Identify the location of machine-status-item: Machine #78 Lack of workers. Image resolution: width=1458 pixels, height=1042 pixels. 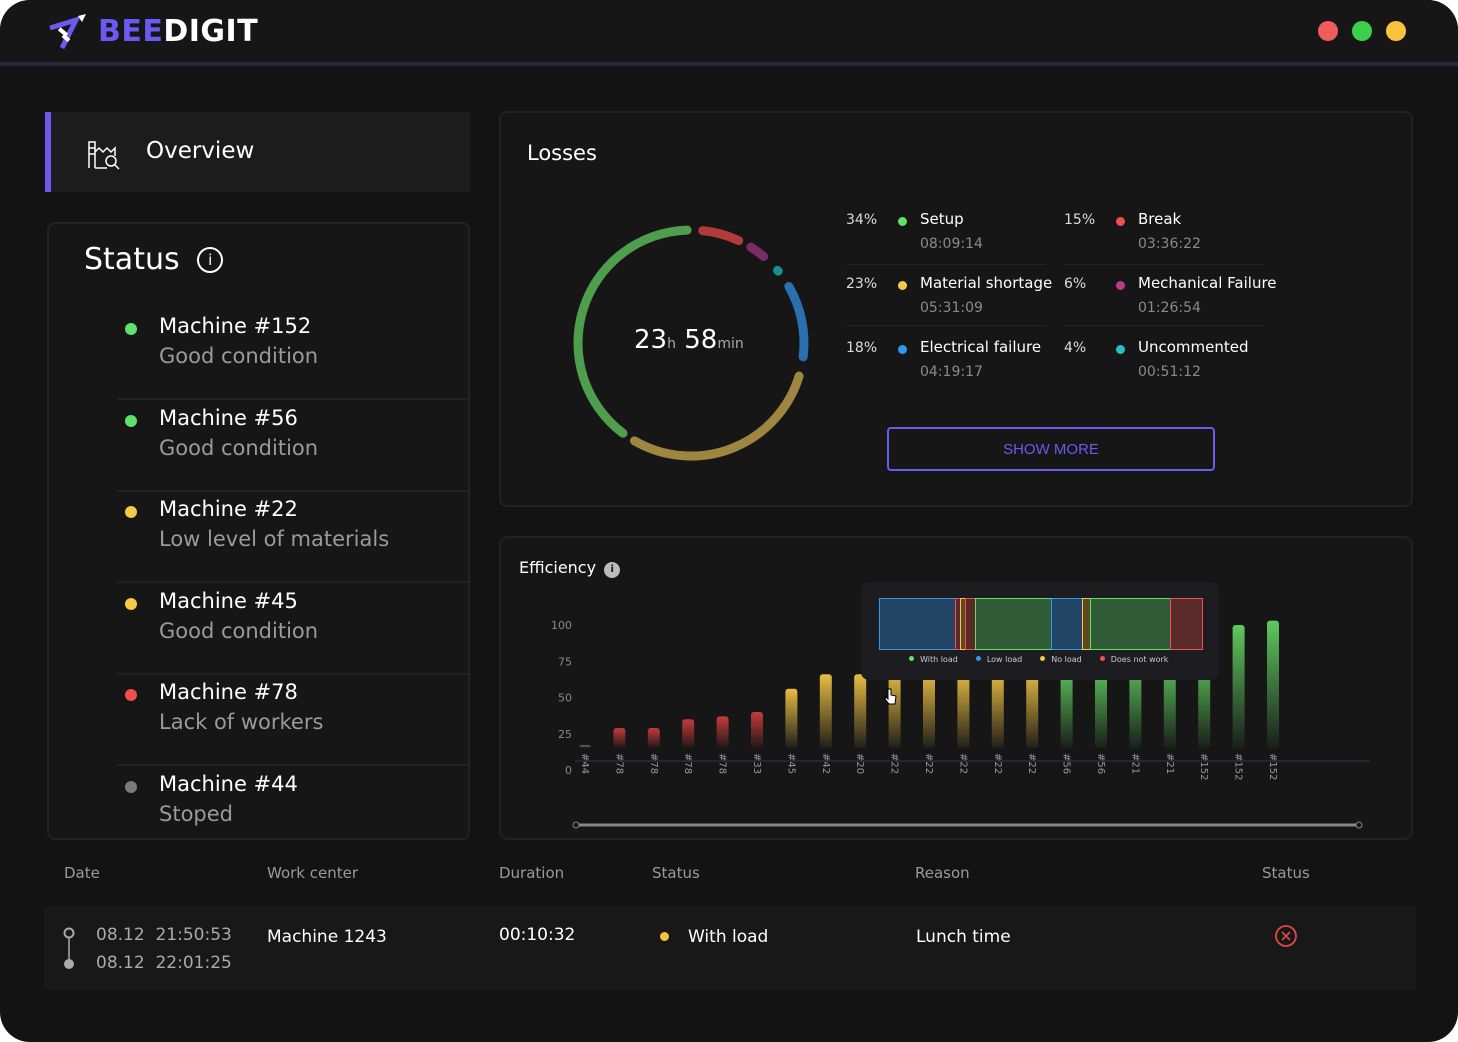
(259, 720).